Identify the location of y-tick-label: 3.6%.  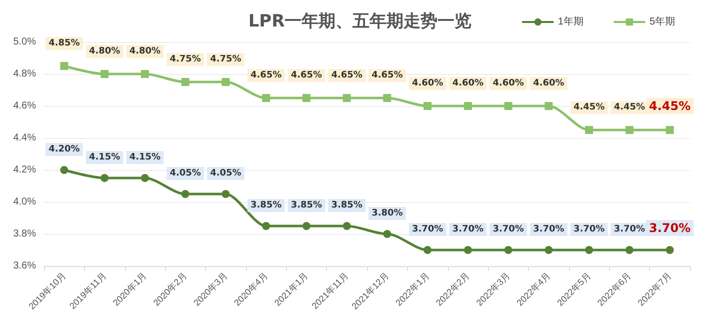
(24, 266).